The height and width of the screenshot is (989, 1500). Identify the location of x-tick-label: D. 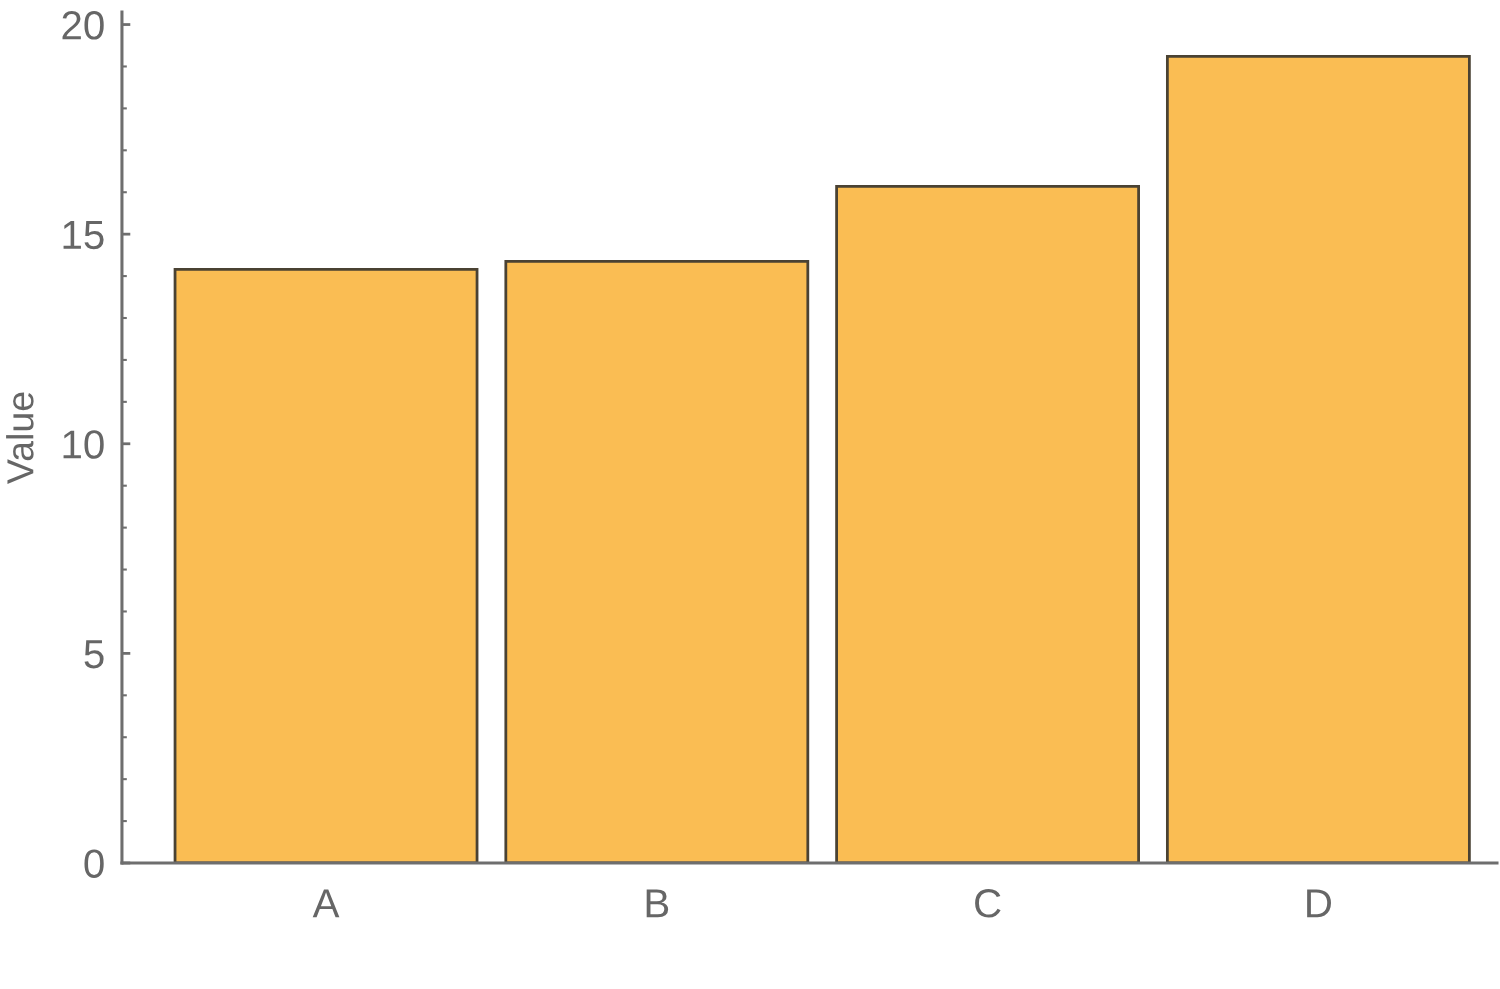
(1319, 903).